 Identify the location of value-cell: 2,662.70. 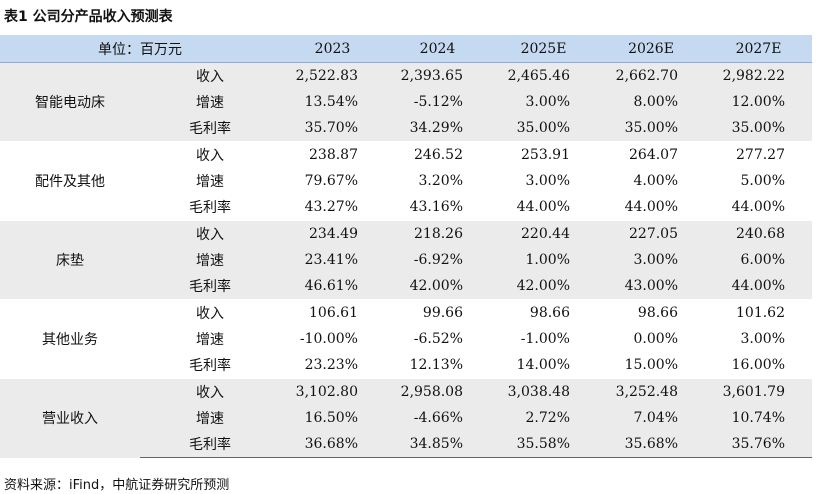
(651, 75).